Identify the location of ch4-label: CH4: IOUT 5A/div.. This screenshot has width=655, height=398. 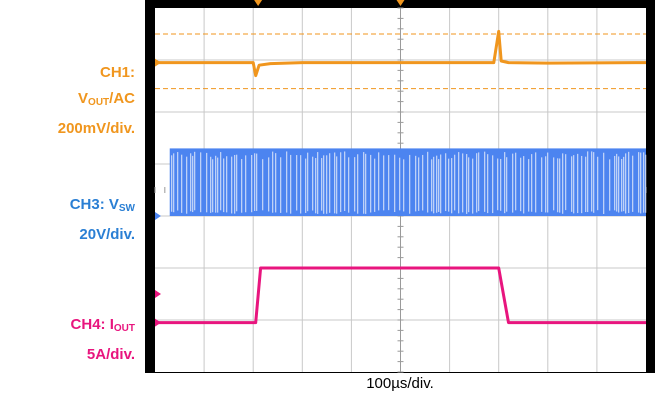
(103, 340).